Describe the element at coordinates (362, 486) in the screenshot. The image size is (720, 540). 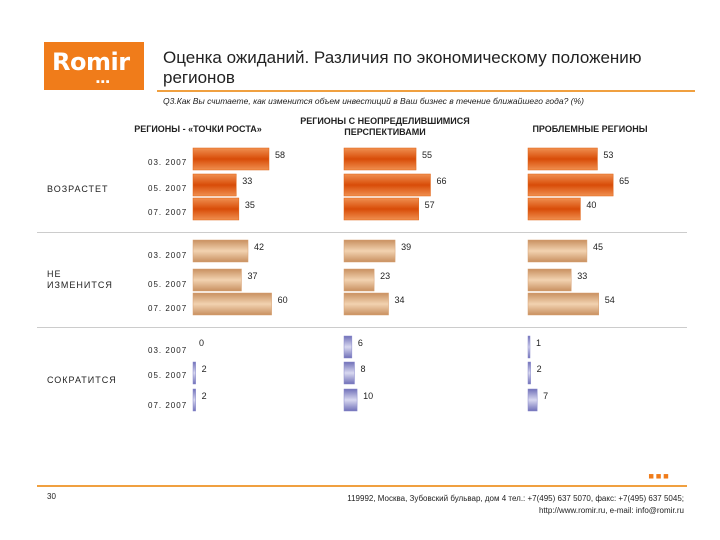
I see `footer-divider` at that location.